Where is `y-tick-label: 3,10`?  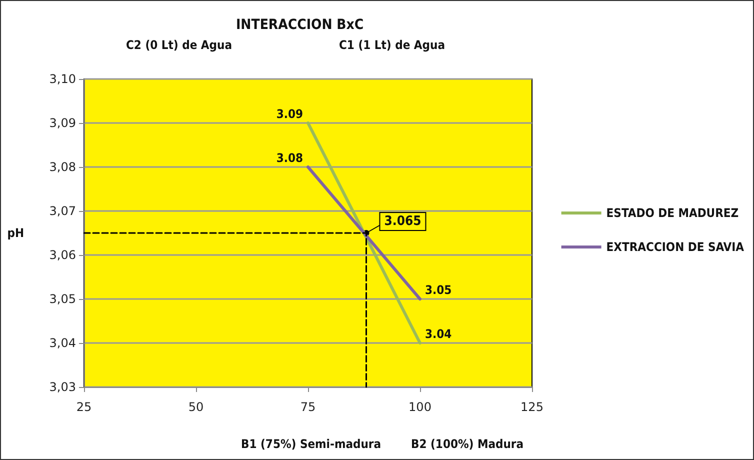 y-tick-label: 3,10 is located at coordinates (62, 79).